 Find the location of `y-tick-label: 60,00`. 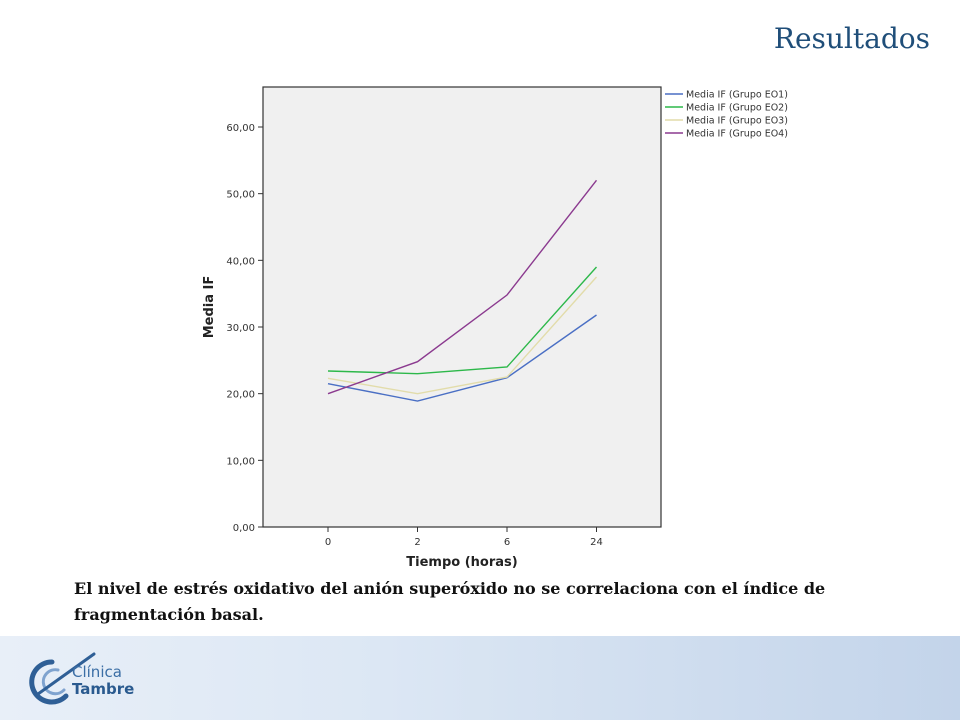

y-tick-label: 60,00 is located at coordinates (240, 128).